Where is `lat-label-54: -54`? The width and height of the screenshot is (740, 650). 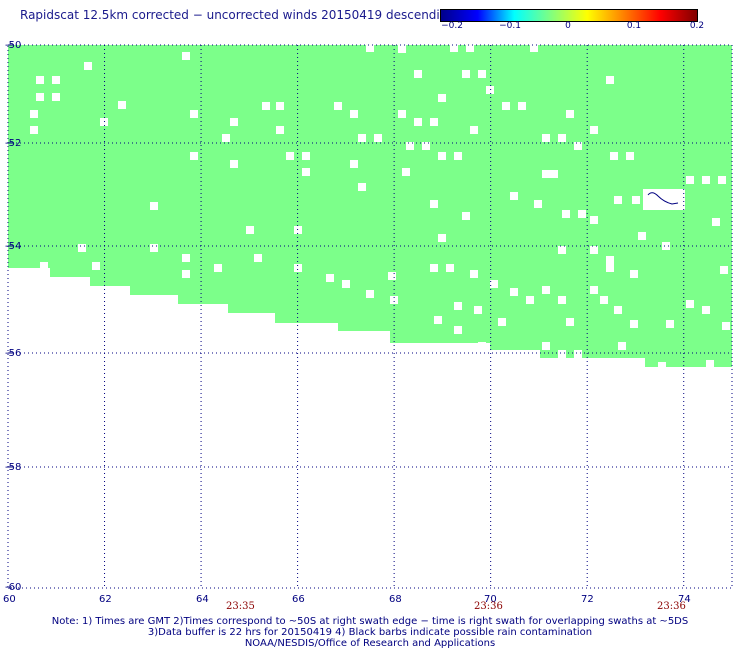 lat-label-54: -54 is located at coordinates (13, 246).